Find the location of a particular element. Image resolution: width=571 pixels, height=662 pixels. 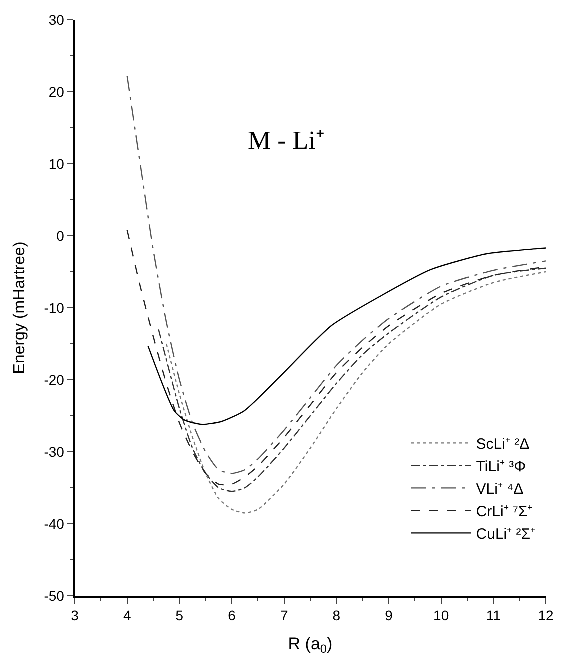

legend-label: VLi⁺ ⁴Δ is located at coordinates (500, 489).